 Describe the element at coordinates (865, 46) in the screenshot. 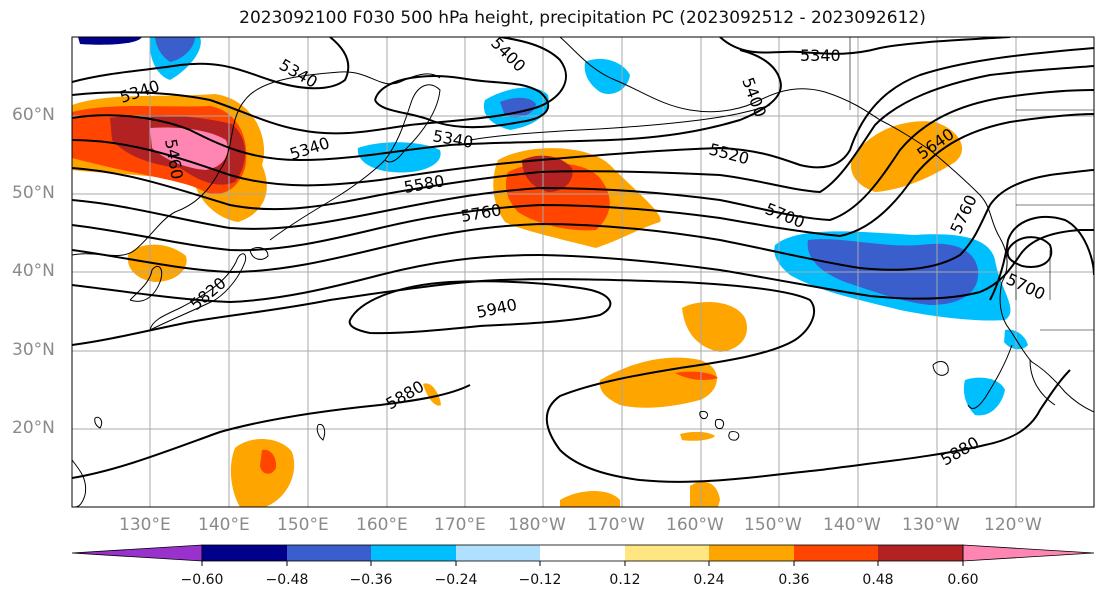

I see `contour-5340-north` at that location.